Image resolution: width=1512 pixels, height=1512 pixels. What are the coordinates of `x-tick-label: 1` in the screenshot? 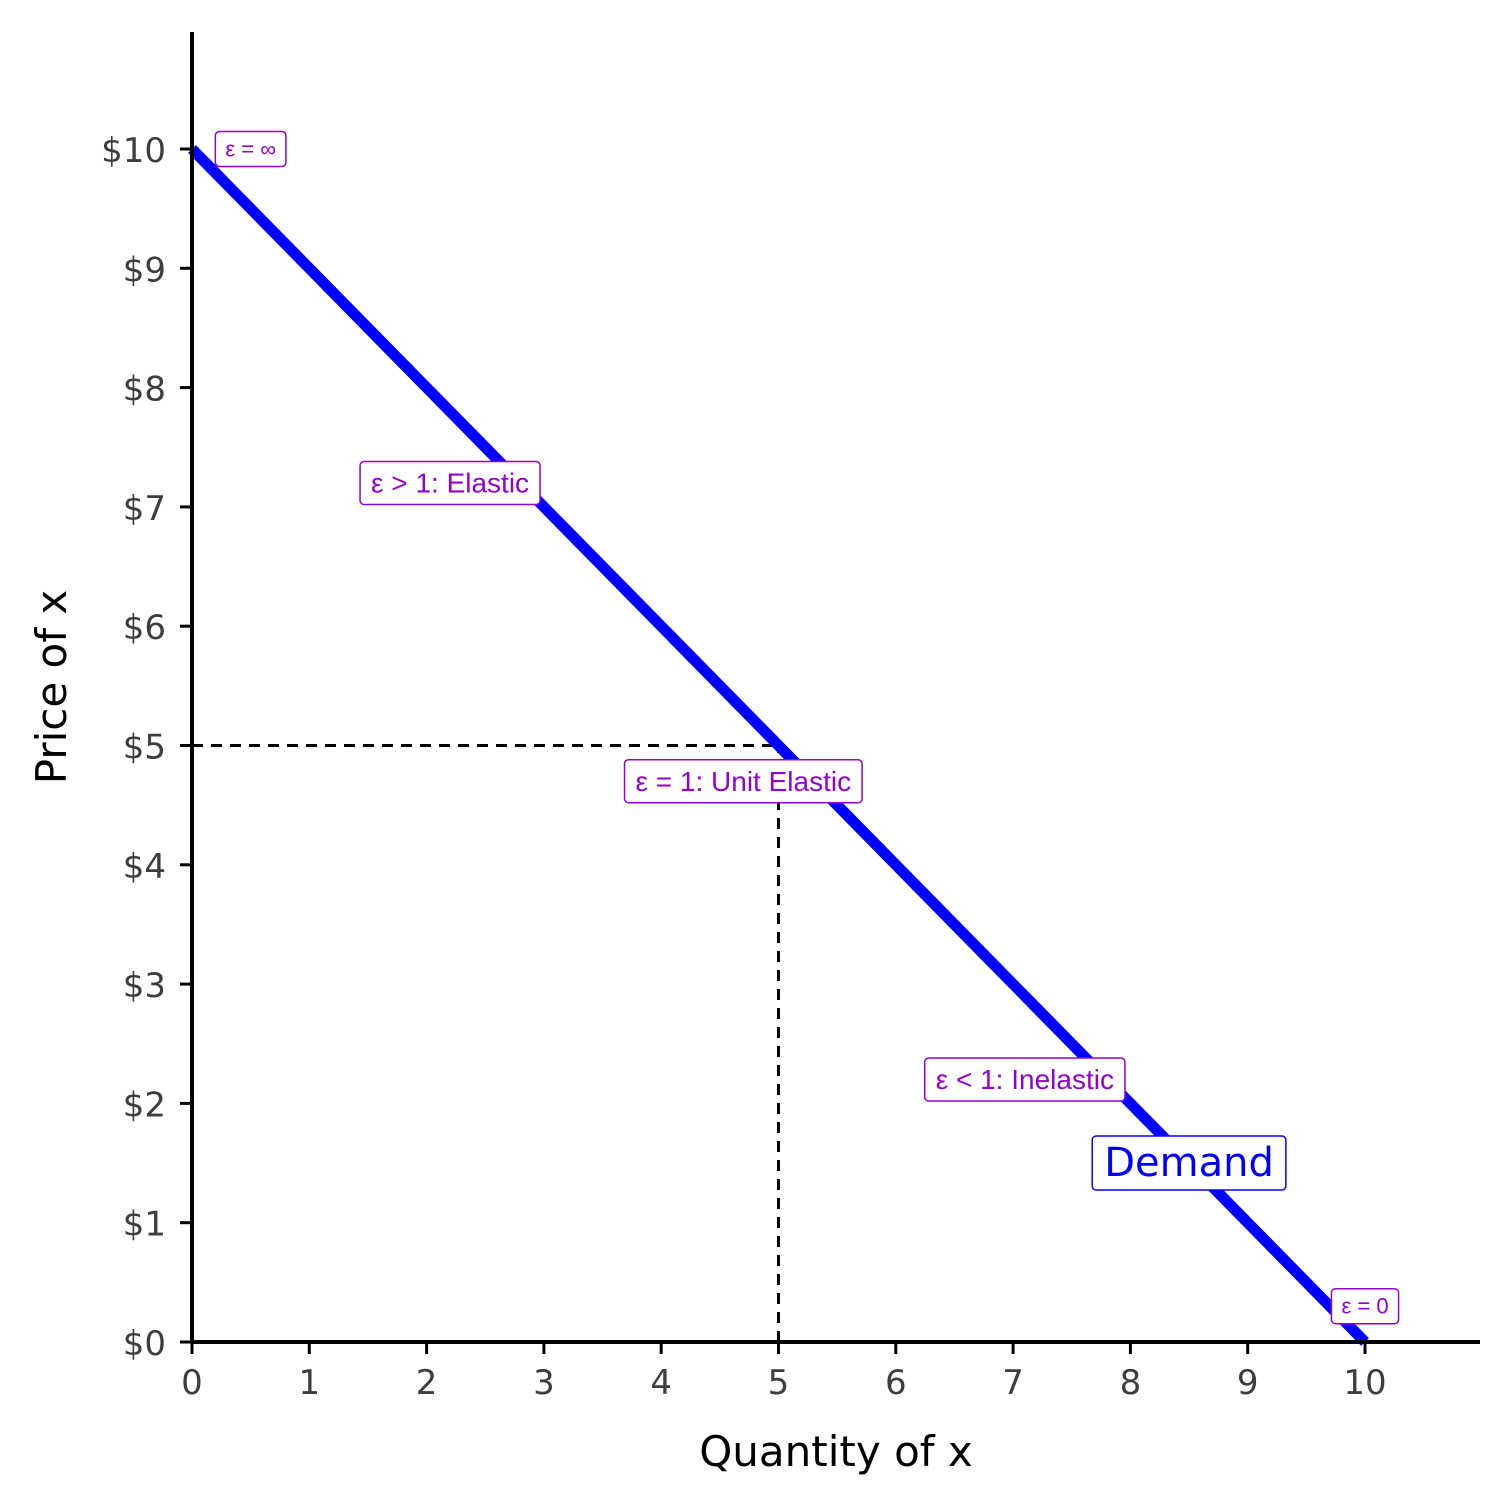 It's located at (309, 1383).